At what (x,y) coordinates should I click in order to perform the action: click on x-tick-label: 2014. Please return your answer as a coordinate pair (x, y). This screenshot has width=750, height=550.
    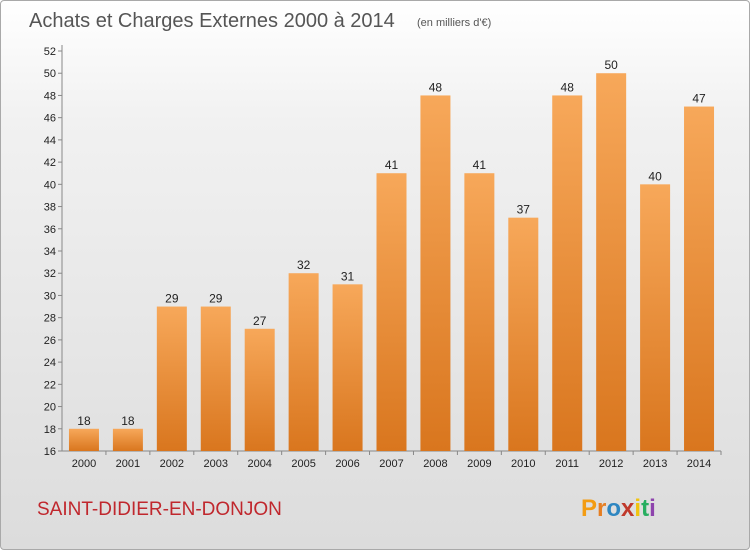
    Looking at the image, I should click on (699, 464).